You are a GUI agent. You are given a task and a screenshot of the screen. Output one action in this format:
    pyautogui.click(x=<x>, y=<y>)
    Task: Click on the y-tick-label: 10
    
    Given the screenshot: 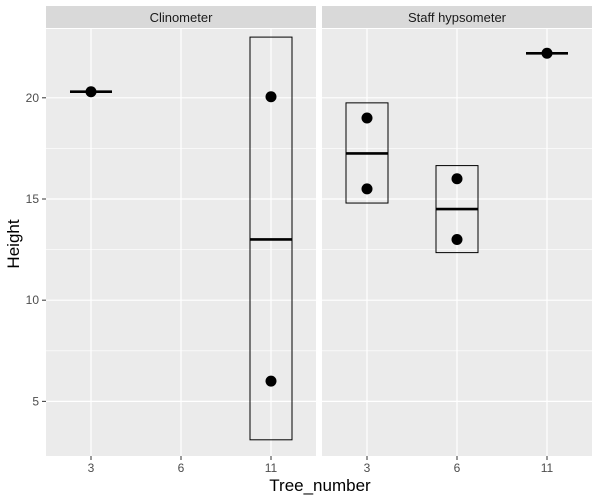 What is the action you would take?
    pyautogui.click(x=33, y=300)
    